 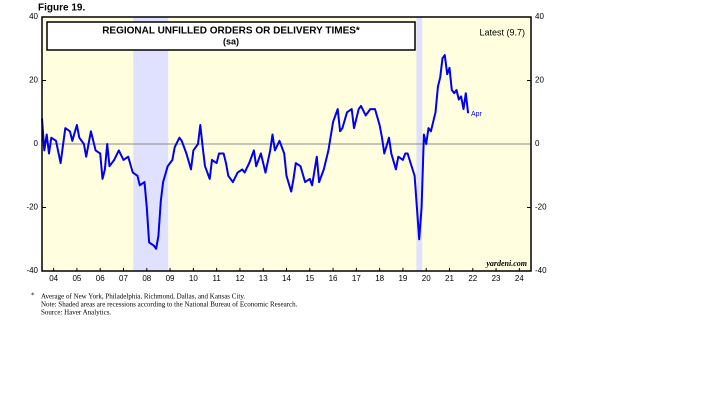 I want to click on y2-tick-label: 40, so click(x=539, y=16).